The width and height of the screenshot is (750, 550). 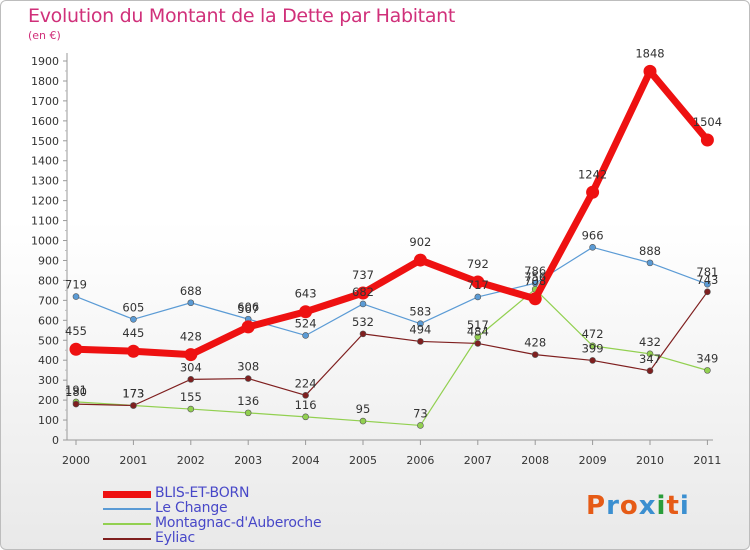 What do you see at coordinates (593, 235) in the screenshot?
I see `data-label-0: 966` at bounding box center [593, 235].